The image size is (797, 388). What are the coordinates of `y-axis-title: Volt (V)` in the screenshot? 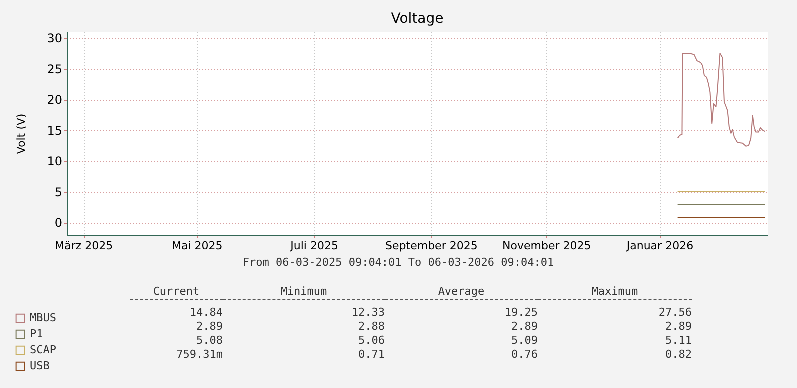 It's located at (21, 134).